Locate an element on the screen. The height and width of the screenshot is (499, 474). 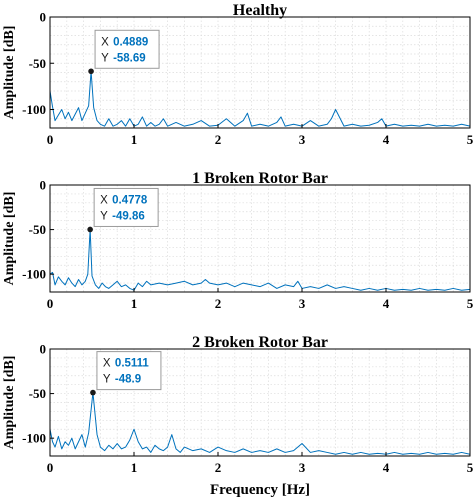
datatip-y-value: -58.69 is located at coordinates (129, 58).